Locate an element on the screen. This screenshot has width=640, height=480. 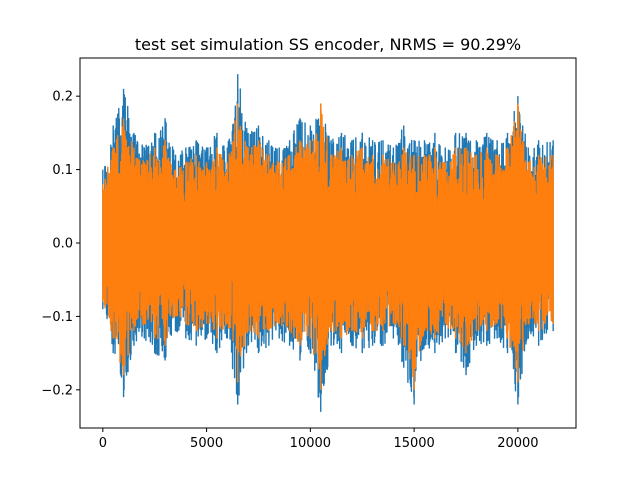
x-tick-label: 0 is located at coordinates (103, 443).